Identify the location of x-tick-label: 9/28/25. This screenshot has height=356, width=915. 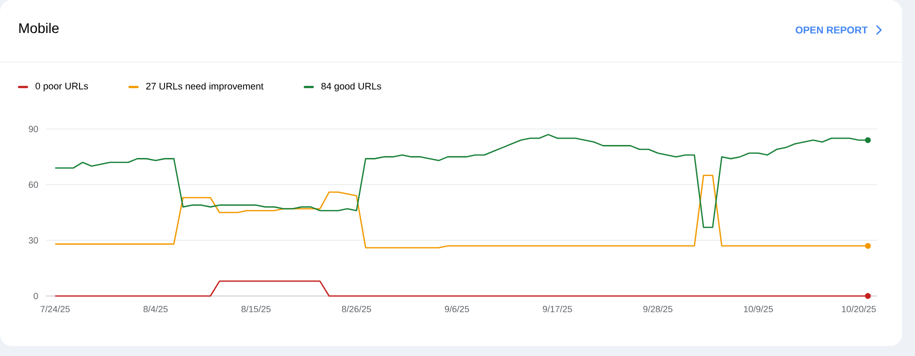
(657, 309).